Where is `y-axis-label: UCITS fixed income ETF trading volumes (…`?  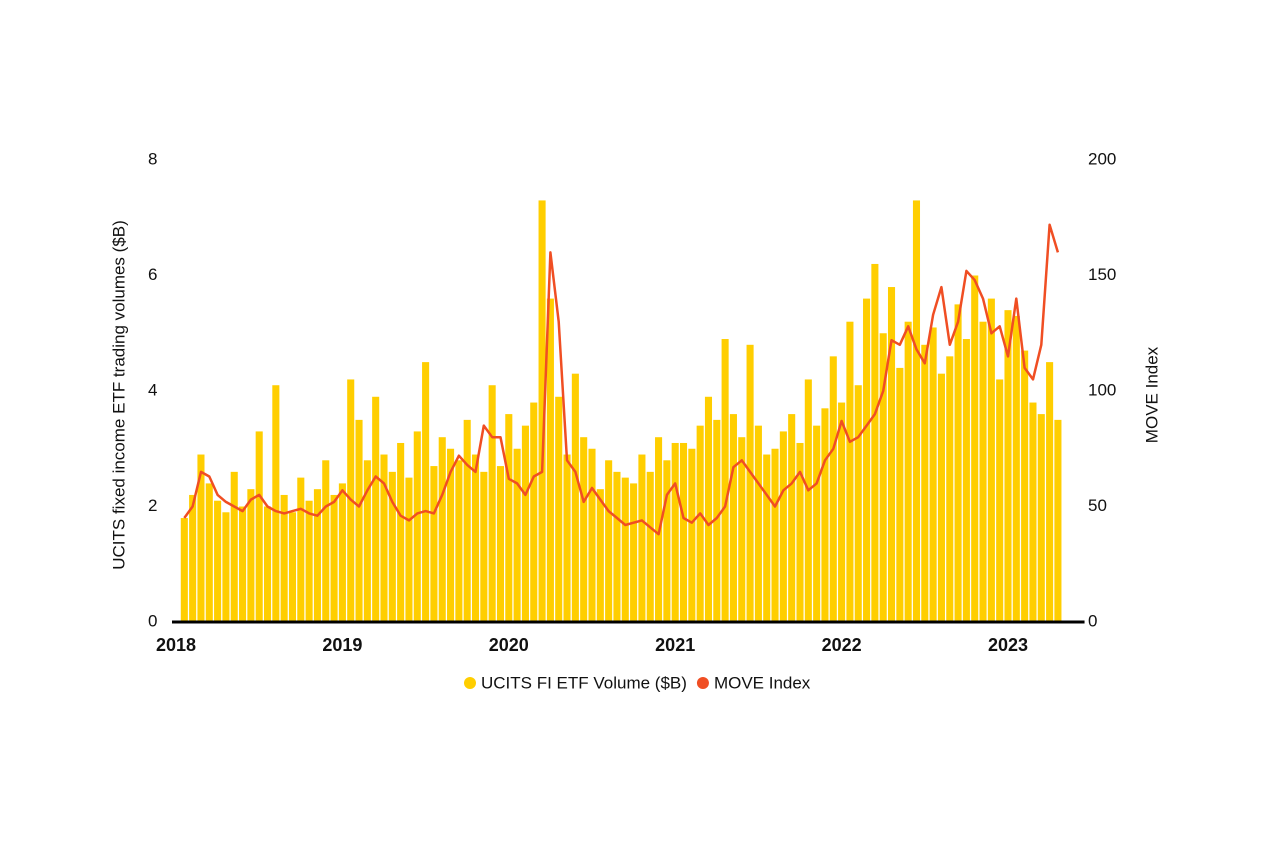
y-axis-label: UCITS fixed income ETF trading volumes (… is located at coordinates (118, 395).